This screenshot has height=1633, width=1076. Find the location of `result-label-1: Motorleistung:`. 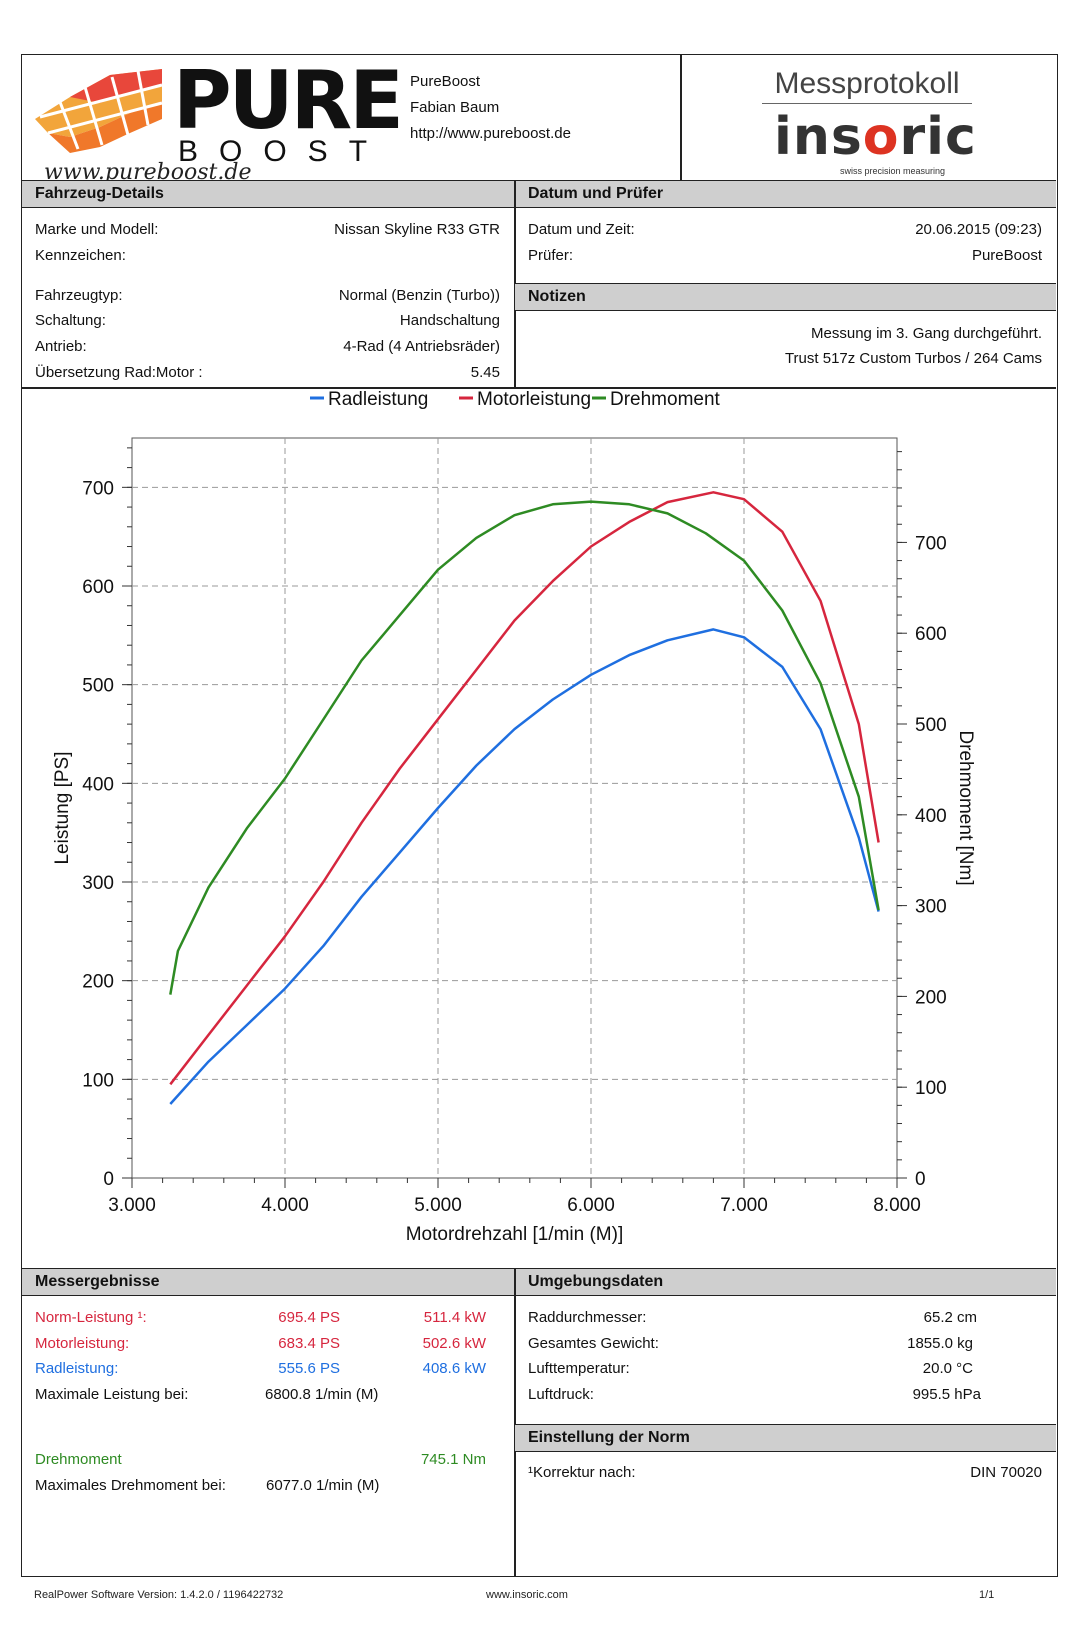

result-label-1: Motorleistung: is located at coordinates (82, 1343).